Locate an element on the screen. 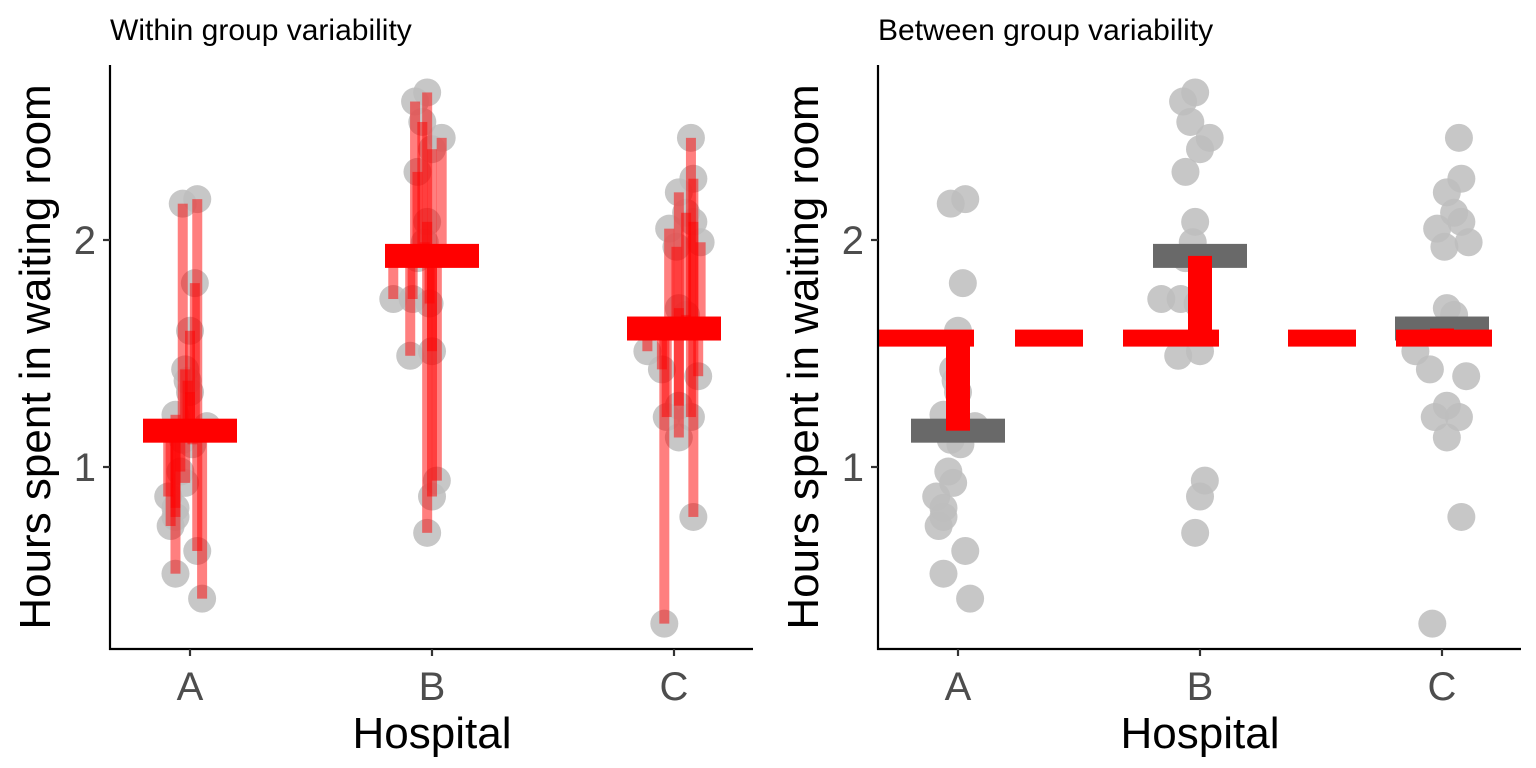  panel-title-within: Within group variability is located at coordinates (261, 30).